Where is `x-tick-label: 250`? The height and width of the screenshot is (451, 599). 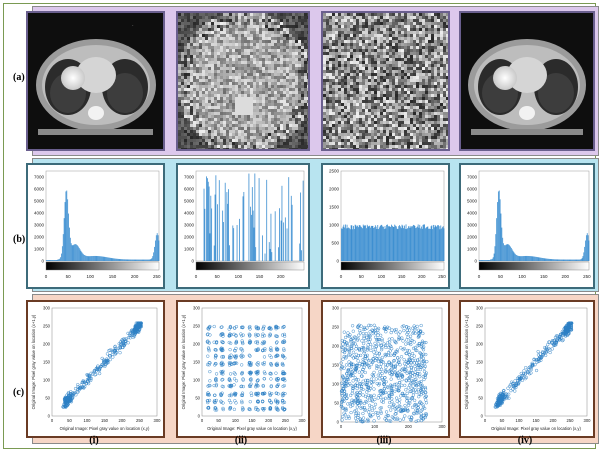
x-tick-label: 250 is located at coordinates (571, 420).